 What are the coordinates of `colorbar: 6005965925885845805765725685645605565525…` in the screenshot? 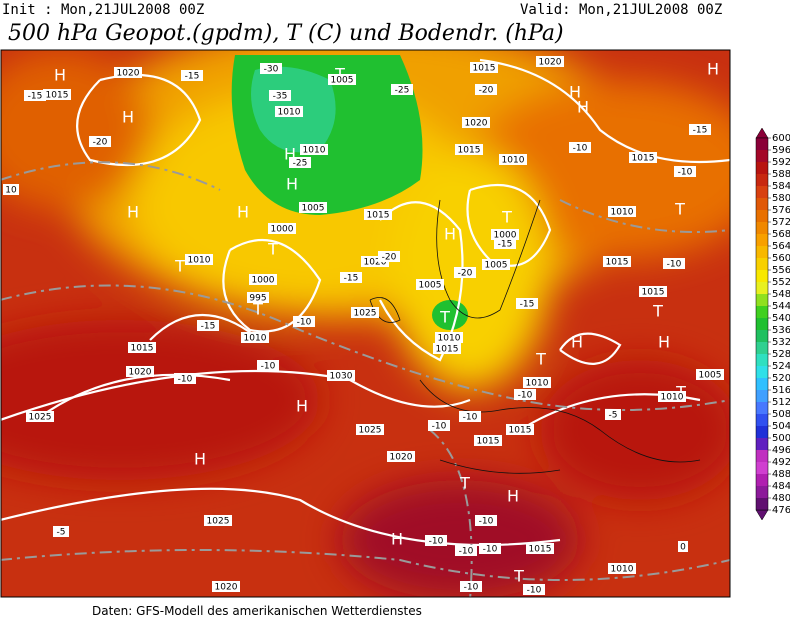 It's located at (772, 324).